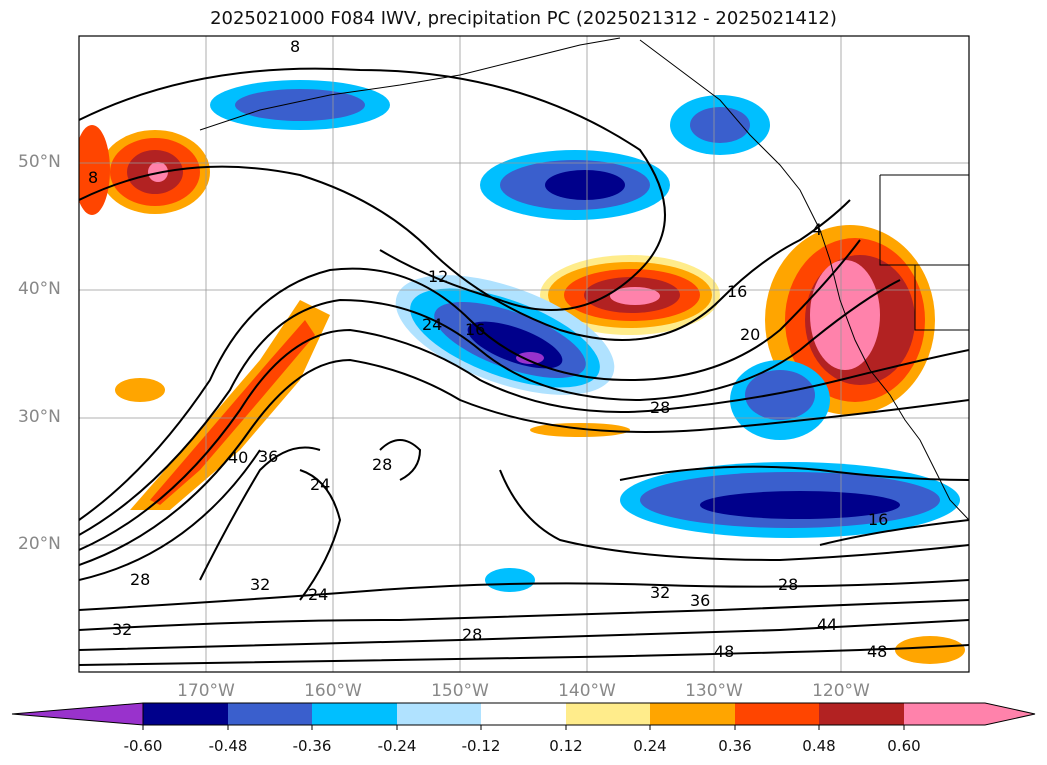 The width and height of the screenshot is (1047, 765). I want to click on colorbar-tick-label: 0.24, so click(650, 746).